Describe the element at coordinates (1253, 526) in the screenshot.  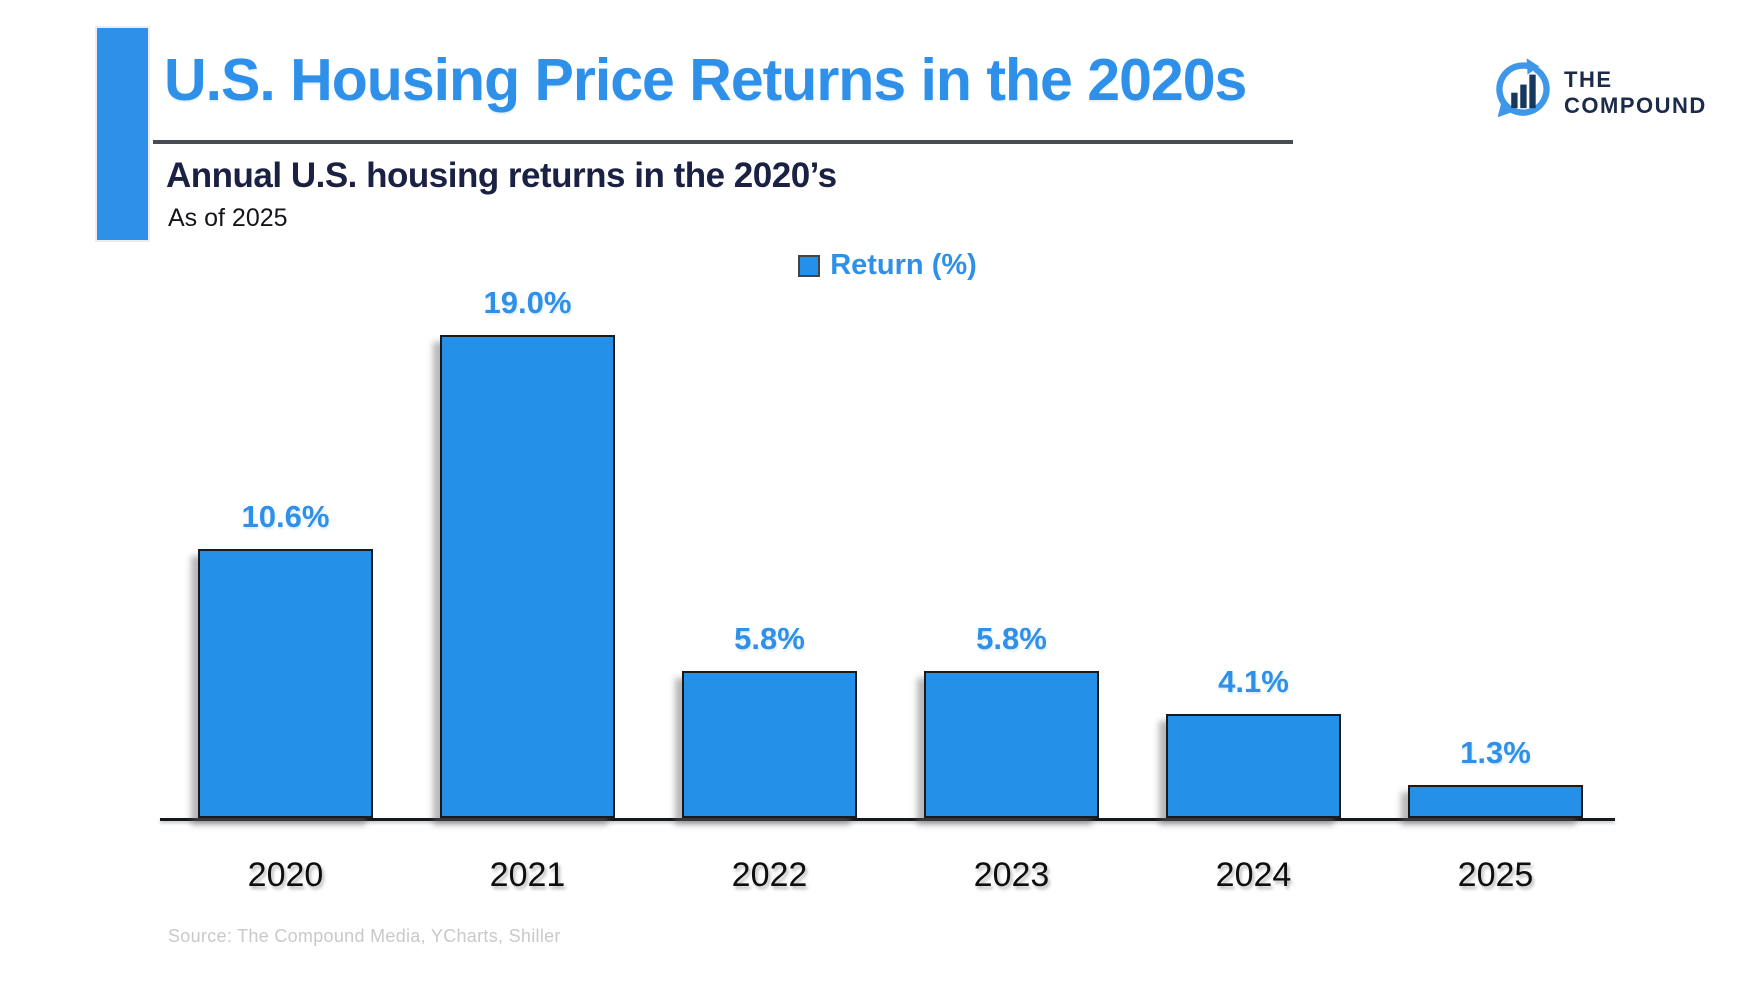
I see `bar-slot-2024: 4.1%` at that location.